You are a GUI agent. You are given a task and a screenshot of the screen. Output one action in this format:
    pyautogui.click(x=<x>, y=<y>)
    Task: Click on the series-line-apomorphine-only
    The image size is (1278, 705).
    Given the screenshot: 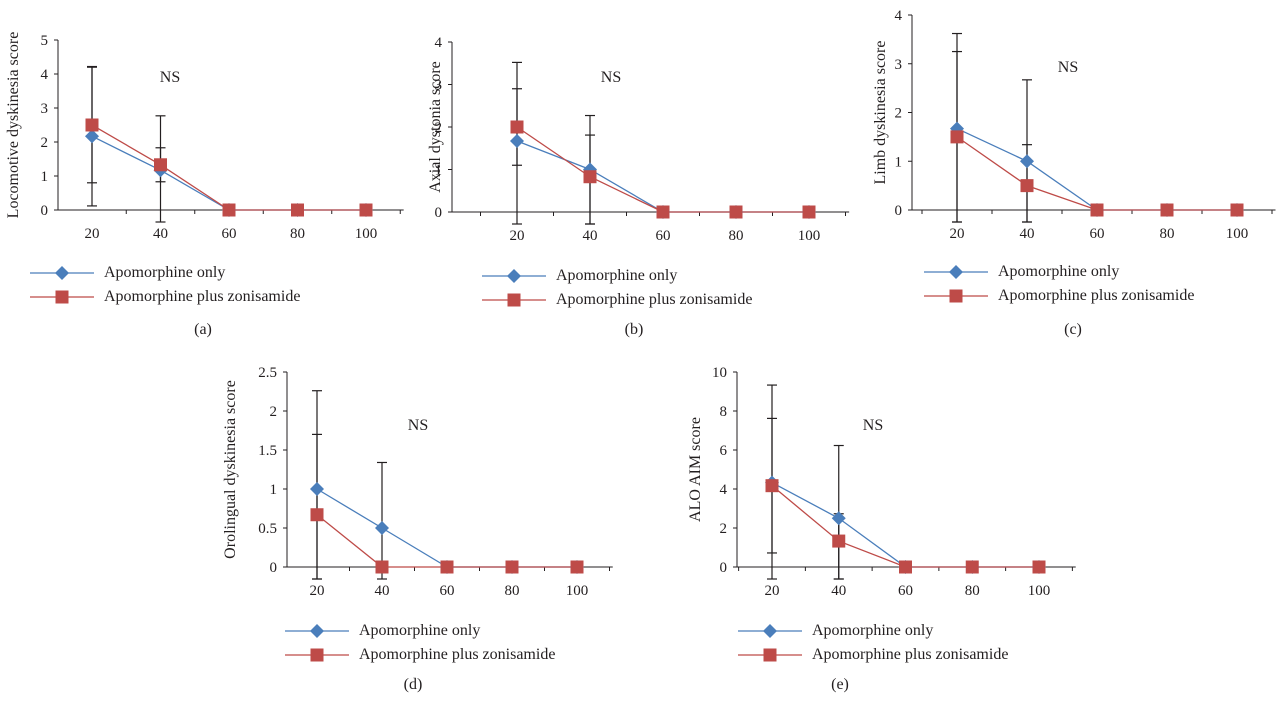 What is the action you would take?
    pyautogui.click(x=905, y=524)
    